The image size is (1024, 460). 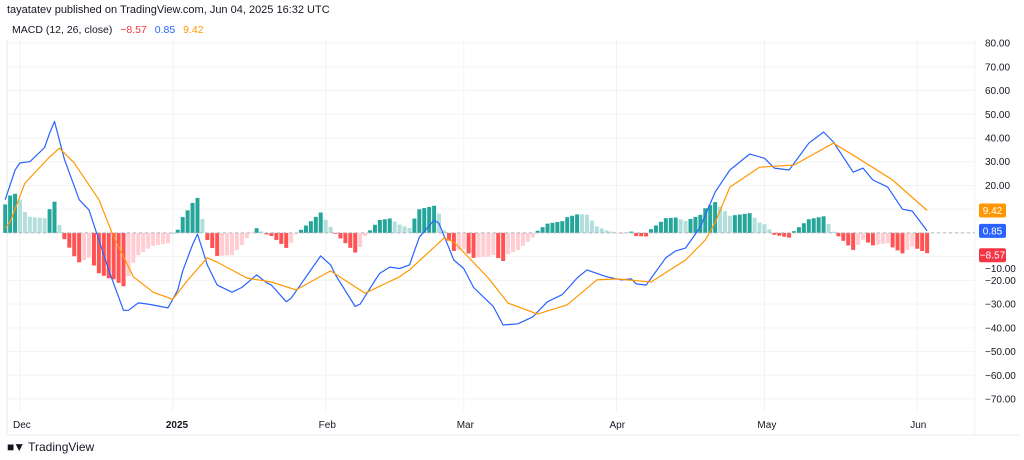 What do you see at coordinates (1000, 269) in the screenshot?
I see `y-tick-label: −10.00` at bounding box center [1000, 269].